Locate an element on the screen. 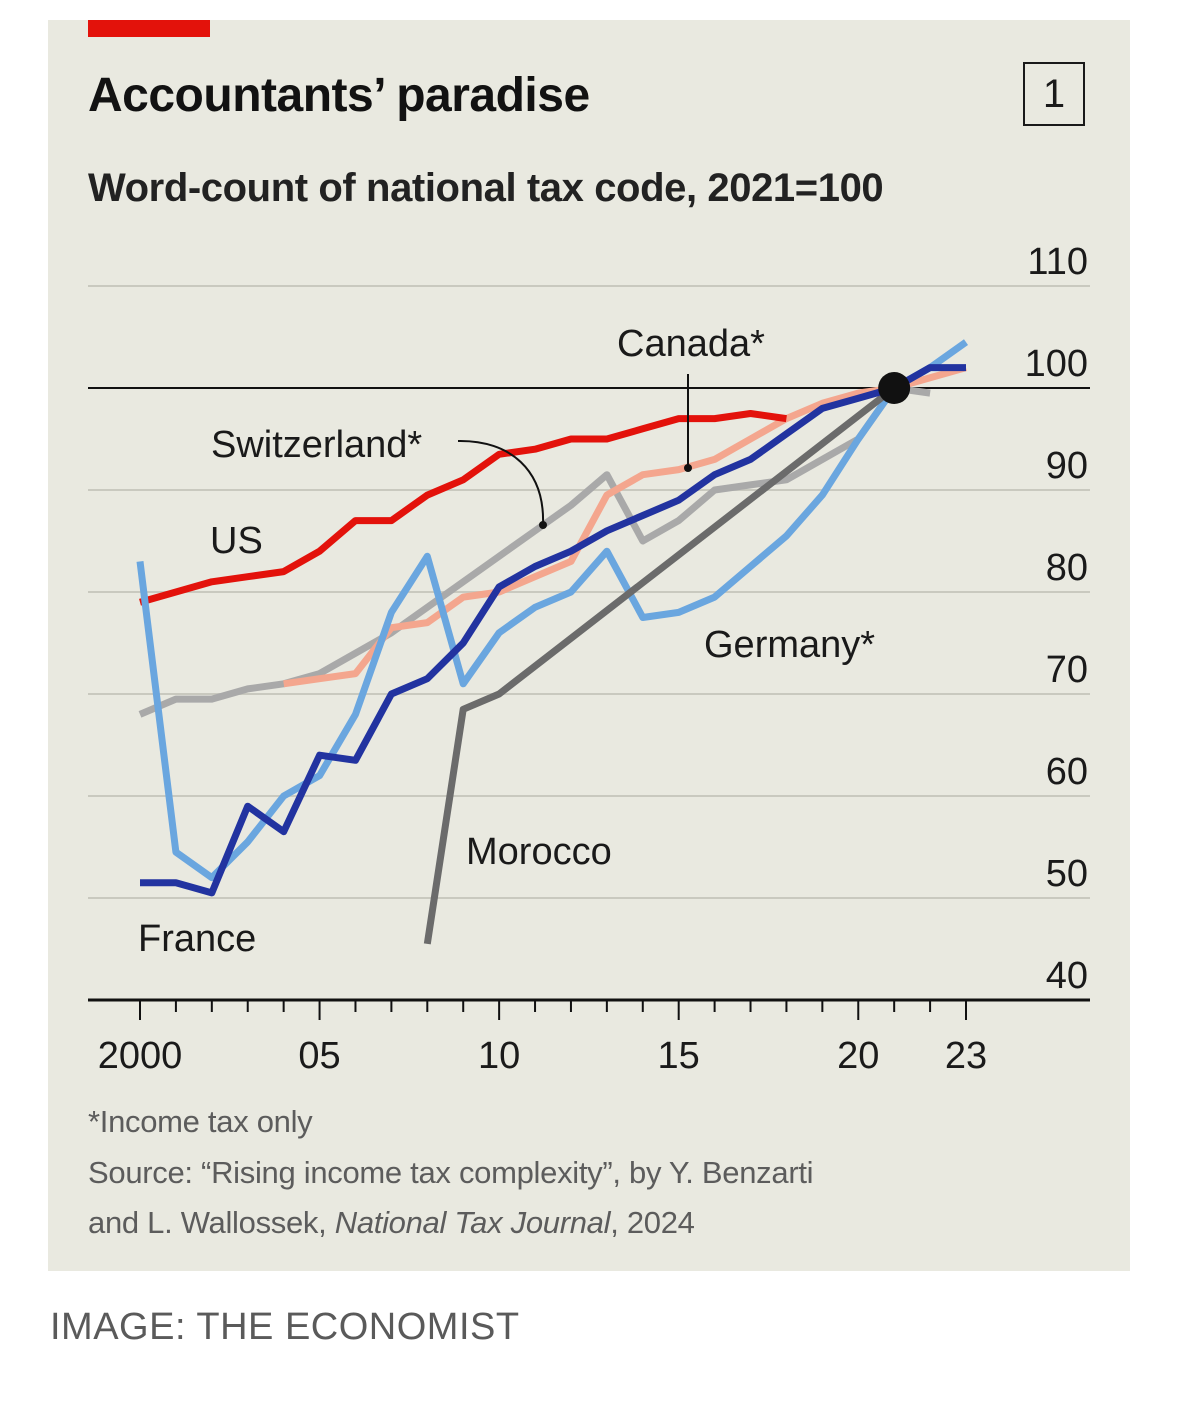  x-tick-label: 23 is located at coordinates (966, 1056).